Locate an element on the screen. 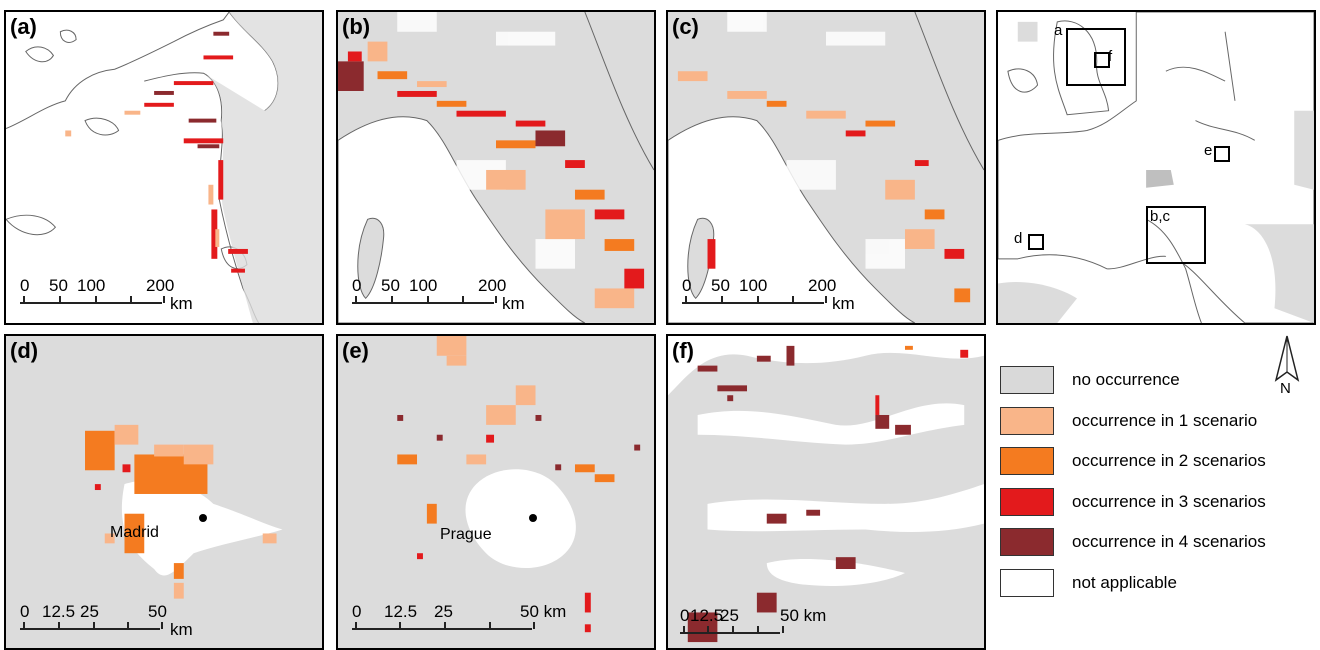  panel-a-label: (a) is located at coordinates (23, 26).